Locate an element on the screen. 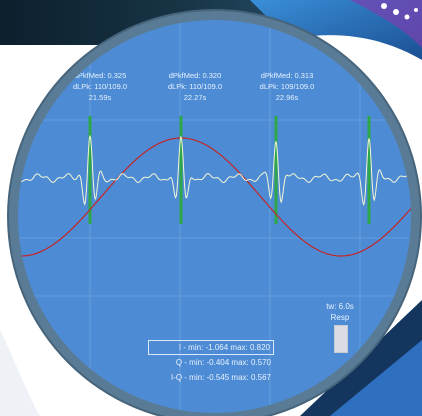 This screenshot has height=416, width=422. stat-iq: I-Q - min: -0.545 max: 0.567 is located at coordinates (220, 377).